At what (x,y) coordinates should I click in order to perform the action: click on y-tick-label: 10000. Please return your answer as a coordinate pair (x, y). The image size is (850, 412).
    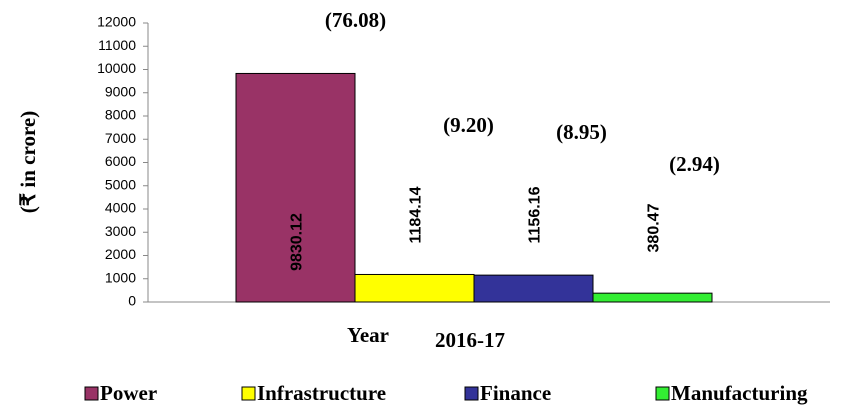
    Looking at the image, I should click on (116, 68).